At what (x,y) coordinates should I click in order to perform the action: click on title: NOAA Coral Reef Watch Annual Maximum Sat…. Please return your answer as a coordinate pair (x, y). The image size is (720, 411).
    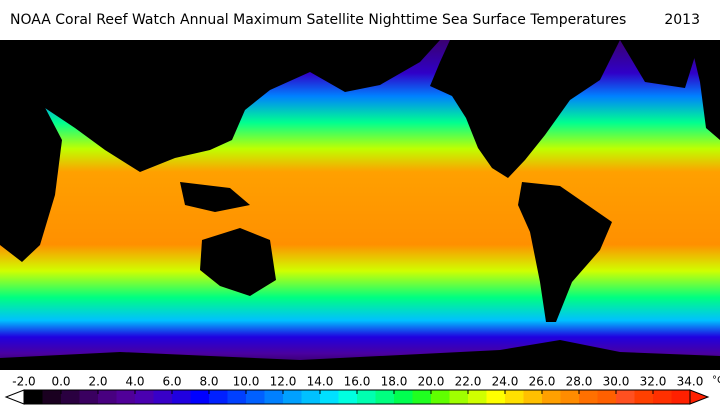
    Looking at the image, I should click on (318, 20).